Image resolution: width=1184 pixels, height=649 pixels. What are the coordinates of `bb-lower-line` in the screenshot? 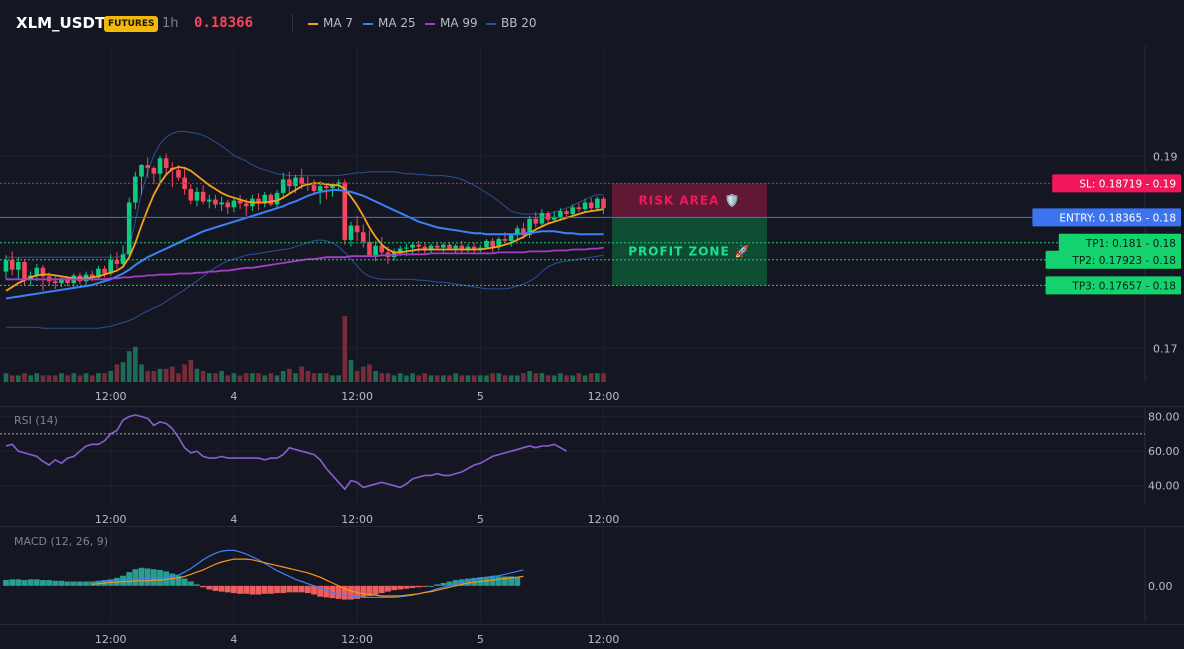 It's located at (305, 284).